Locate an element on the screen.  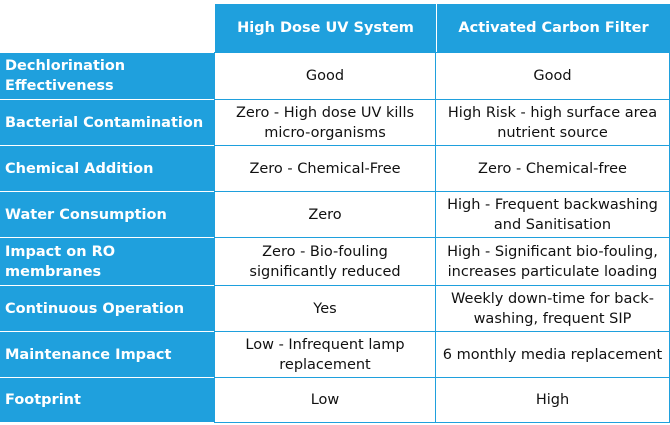
cell-uv-ro-membranes: Zero - Bio-fouling significantly reduced is located at coordinates (325, 262).